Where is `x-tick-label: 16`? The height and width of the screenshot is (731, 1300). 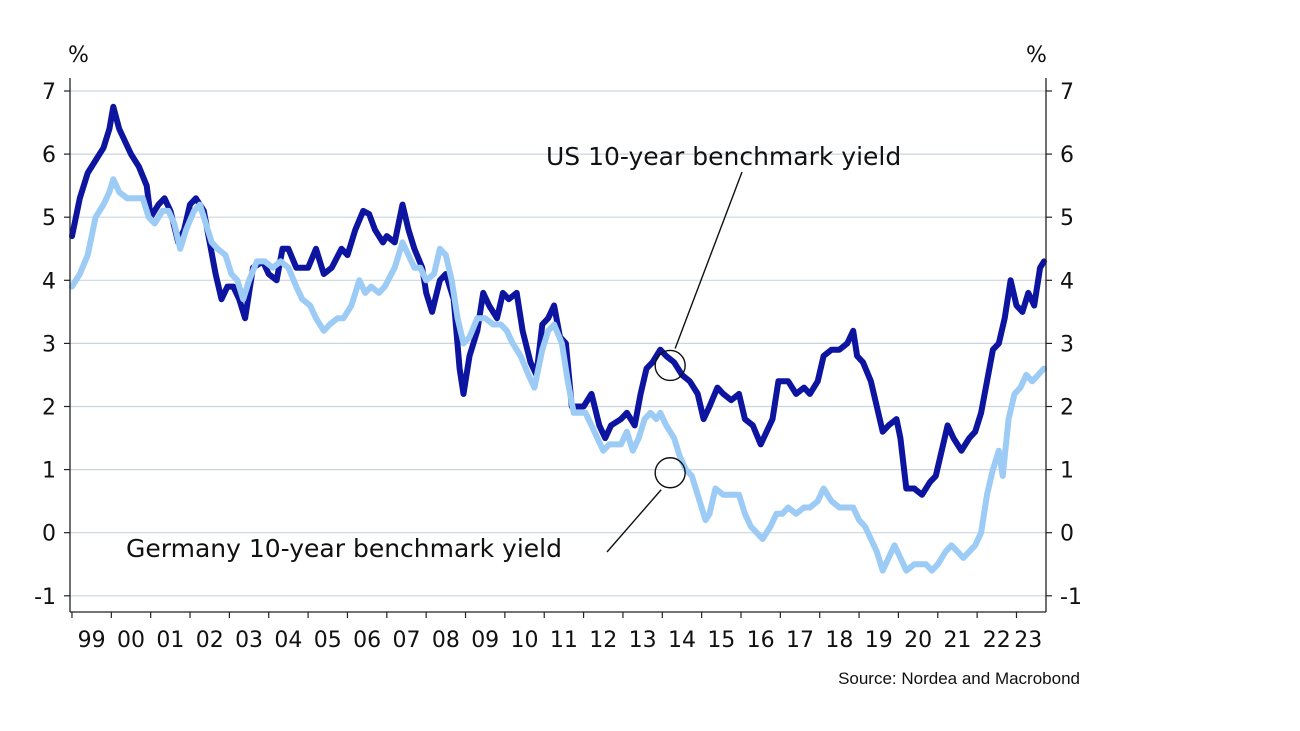 x-tick-label: 16 is located at coordinates (761, 640).